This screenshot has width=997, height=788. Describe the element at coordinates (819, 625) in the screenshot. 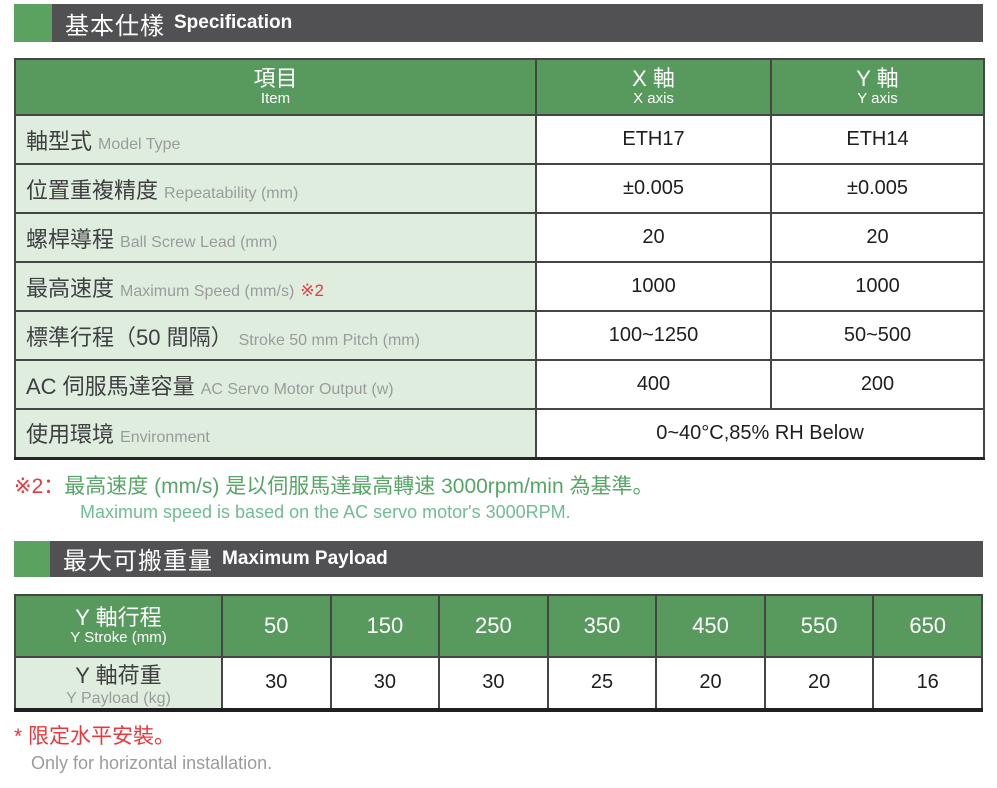

I see `stroke-value: 550` at that location.